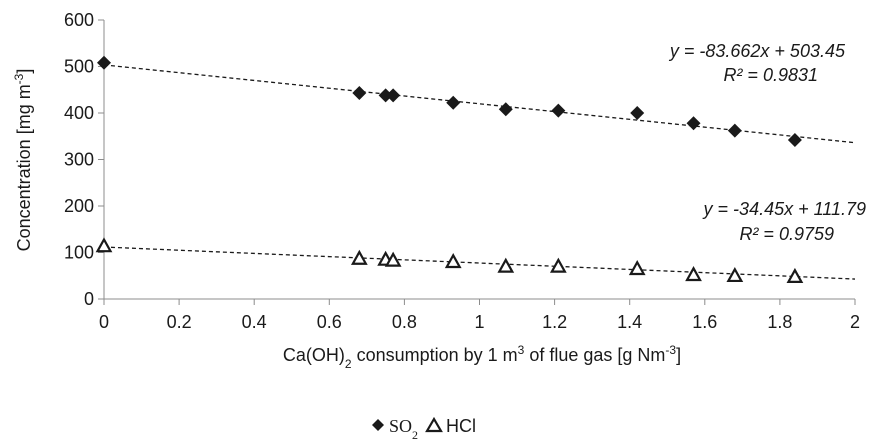 The height and width of the screenshot is (439, 869). Describe the element at coordinates (314, 355) in the screenshot. I see `x-axis-title-pre: Ca(OH)` at that location.